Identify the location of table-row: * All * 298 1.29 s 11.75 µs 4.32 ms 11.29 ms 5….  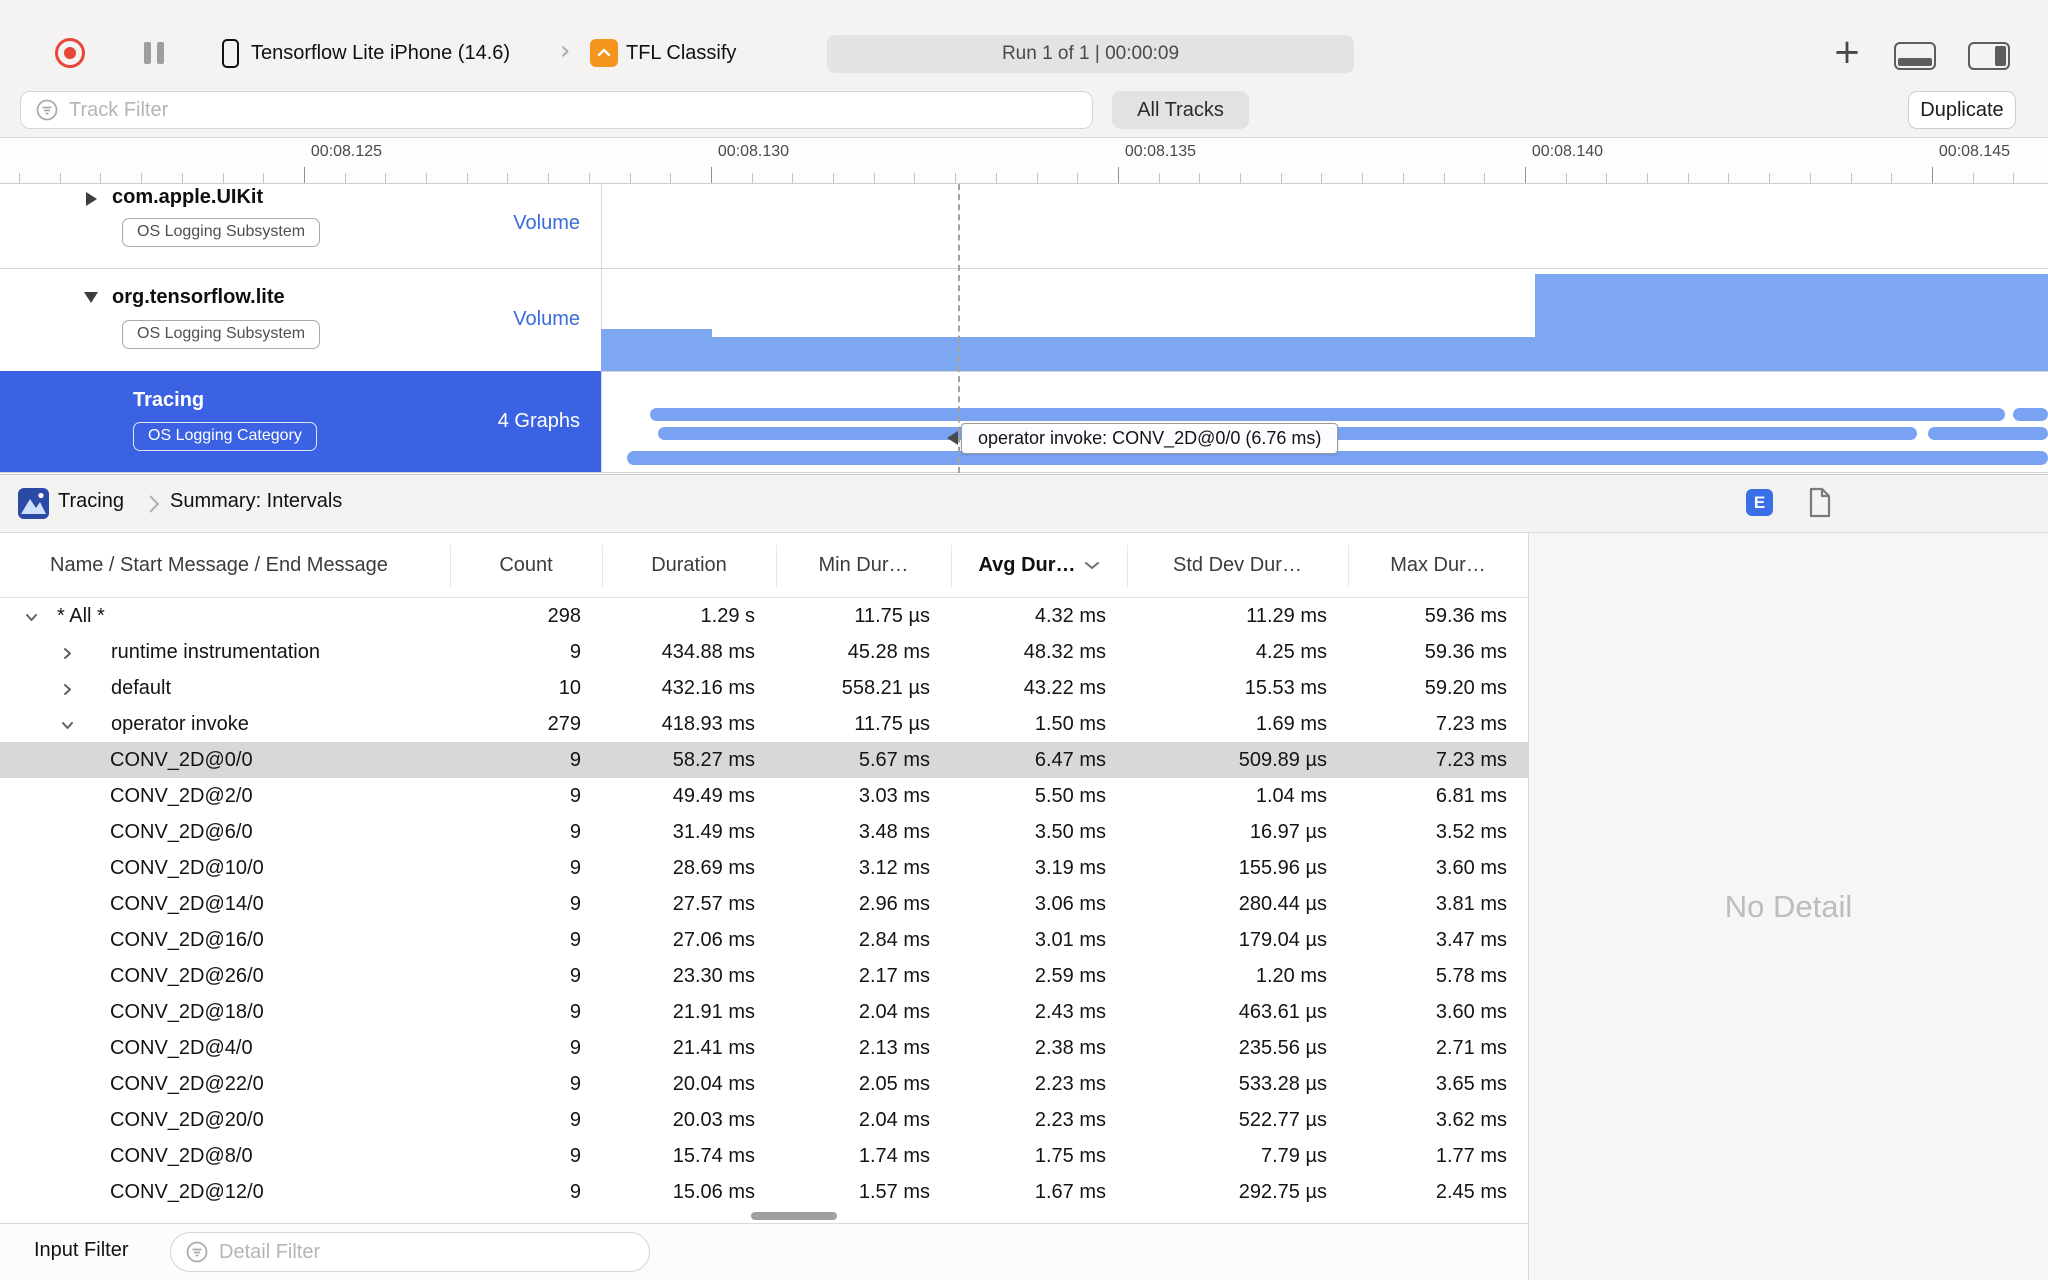
(764, 616).